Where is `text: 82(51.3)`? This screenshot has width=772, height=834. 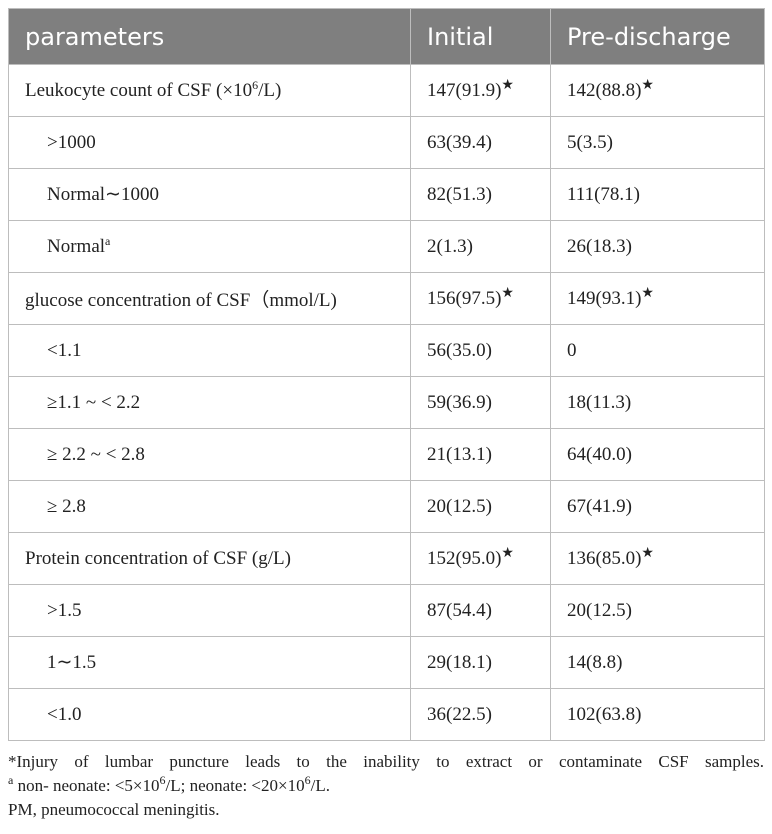
text: 82(51.3) is located at coordinates (459, 194).